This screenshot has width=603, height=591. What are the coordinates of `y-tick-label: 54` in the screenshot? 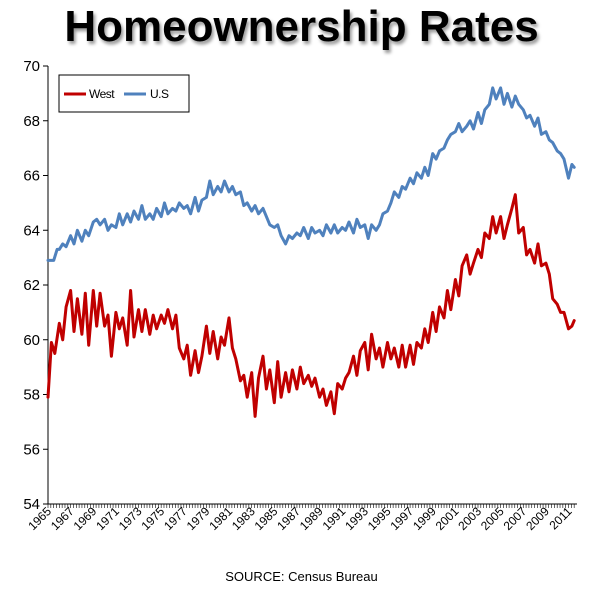 It's located at (31, 504).